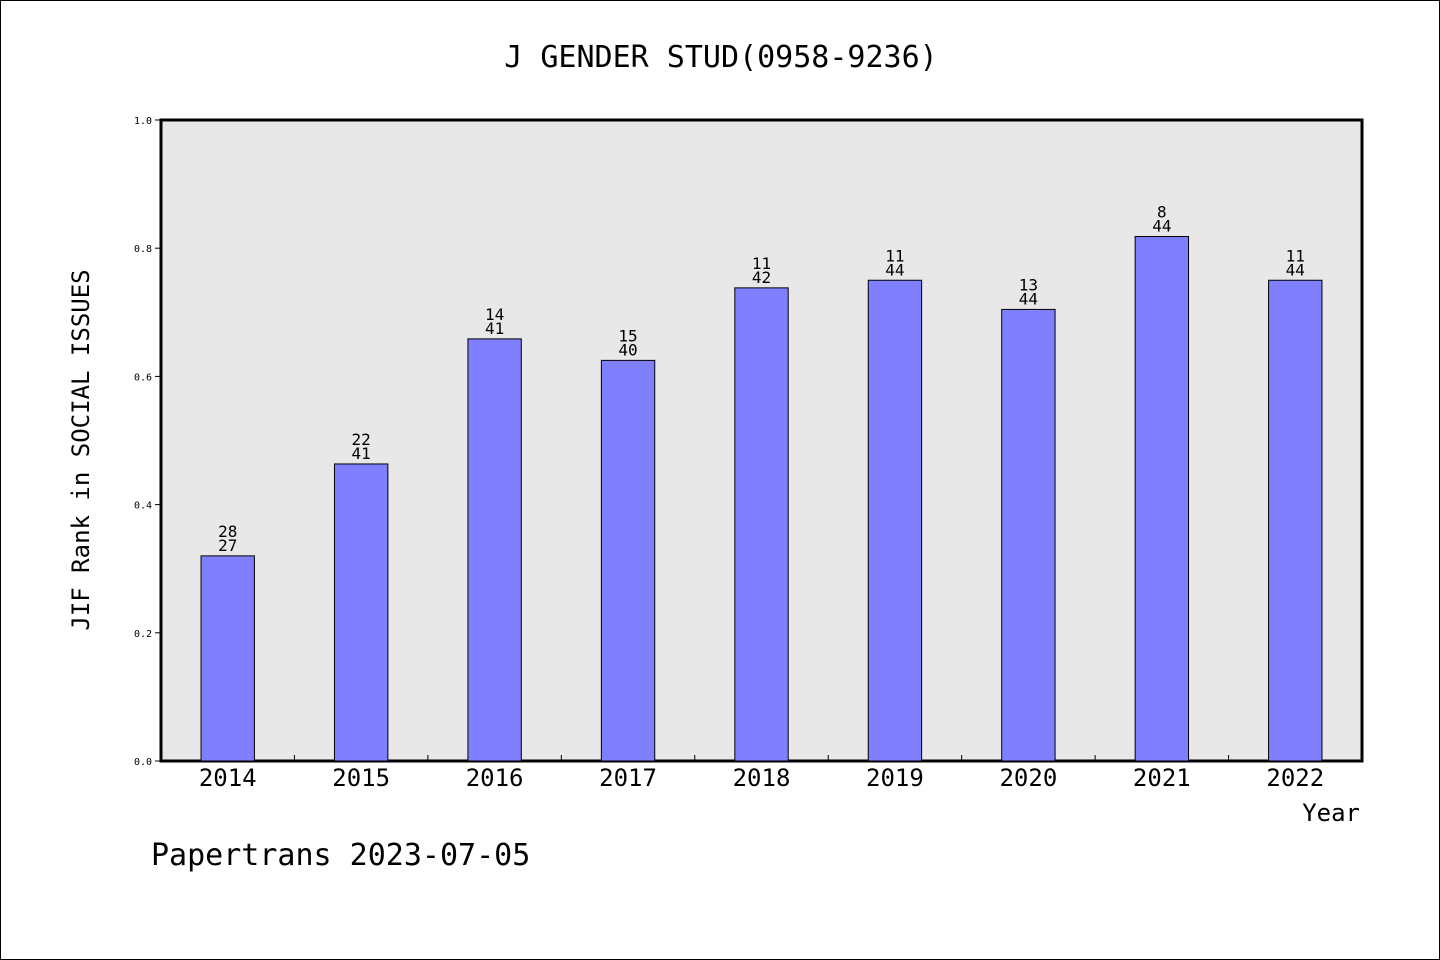 The height and width of the screenshot is (960, 1440). What do you see at coordinates (1028, 284) in the screenshot?
I see `bar-rank-label: 13` at bounding box center [1028, 284].